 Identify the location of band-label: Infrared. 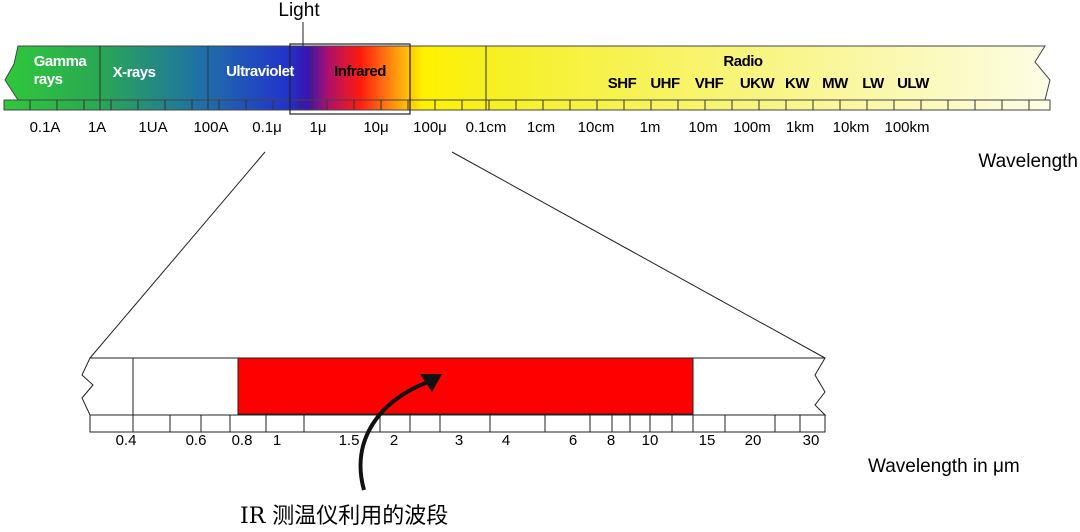
(360, 71).